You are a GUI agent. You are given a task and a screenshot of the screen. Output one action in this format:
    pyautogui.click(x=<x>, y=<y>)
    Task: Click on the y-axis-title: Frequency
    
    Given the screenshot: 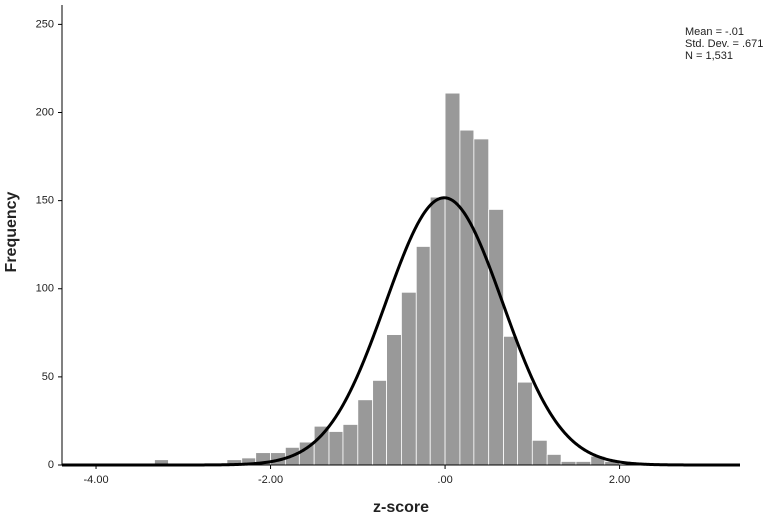 What is the action you would take?
    pyautogui.click(x=11, y=231)
    